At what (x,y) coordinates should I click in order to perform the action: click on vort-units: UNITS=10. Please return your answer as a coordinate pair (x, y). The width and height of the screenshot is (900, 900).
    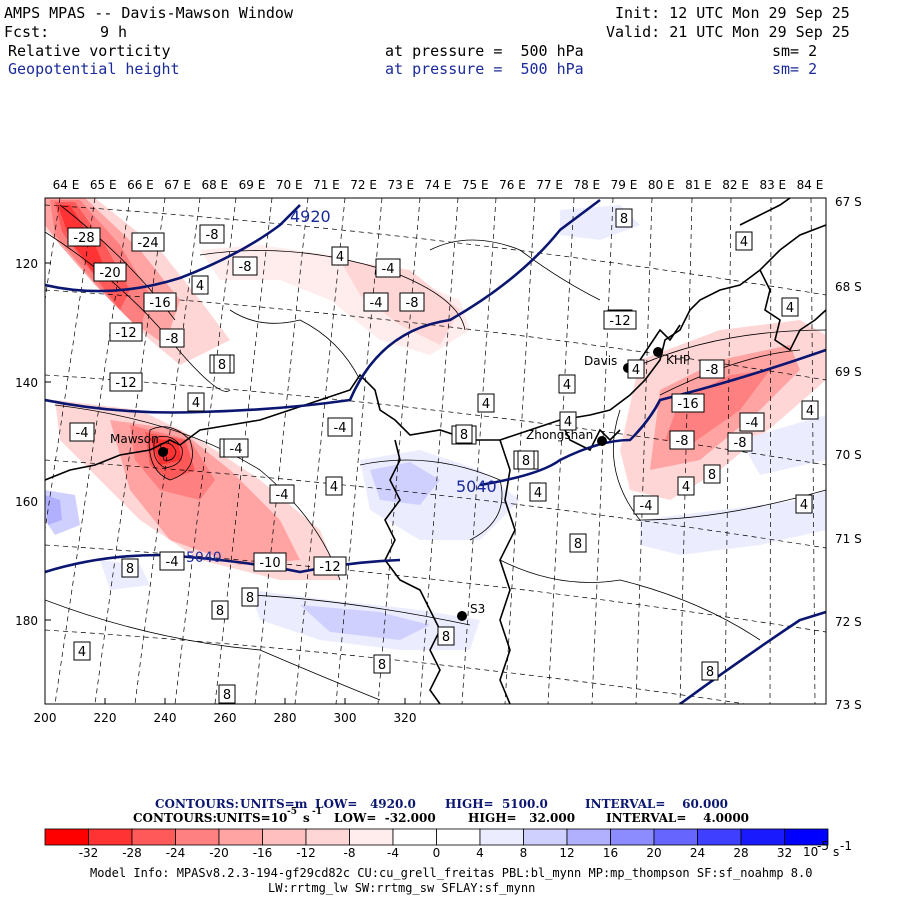
    Looking at the image, I should click on (252, 818).